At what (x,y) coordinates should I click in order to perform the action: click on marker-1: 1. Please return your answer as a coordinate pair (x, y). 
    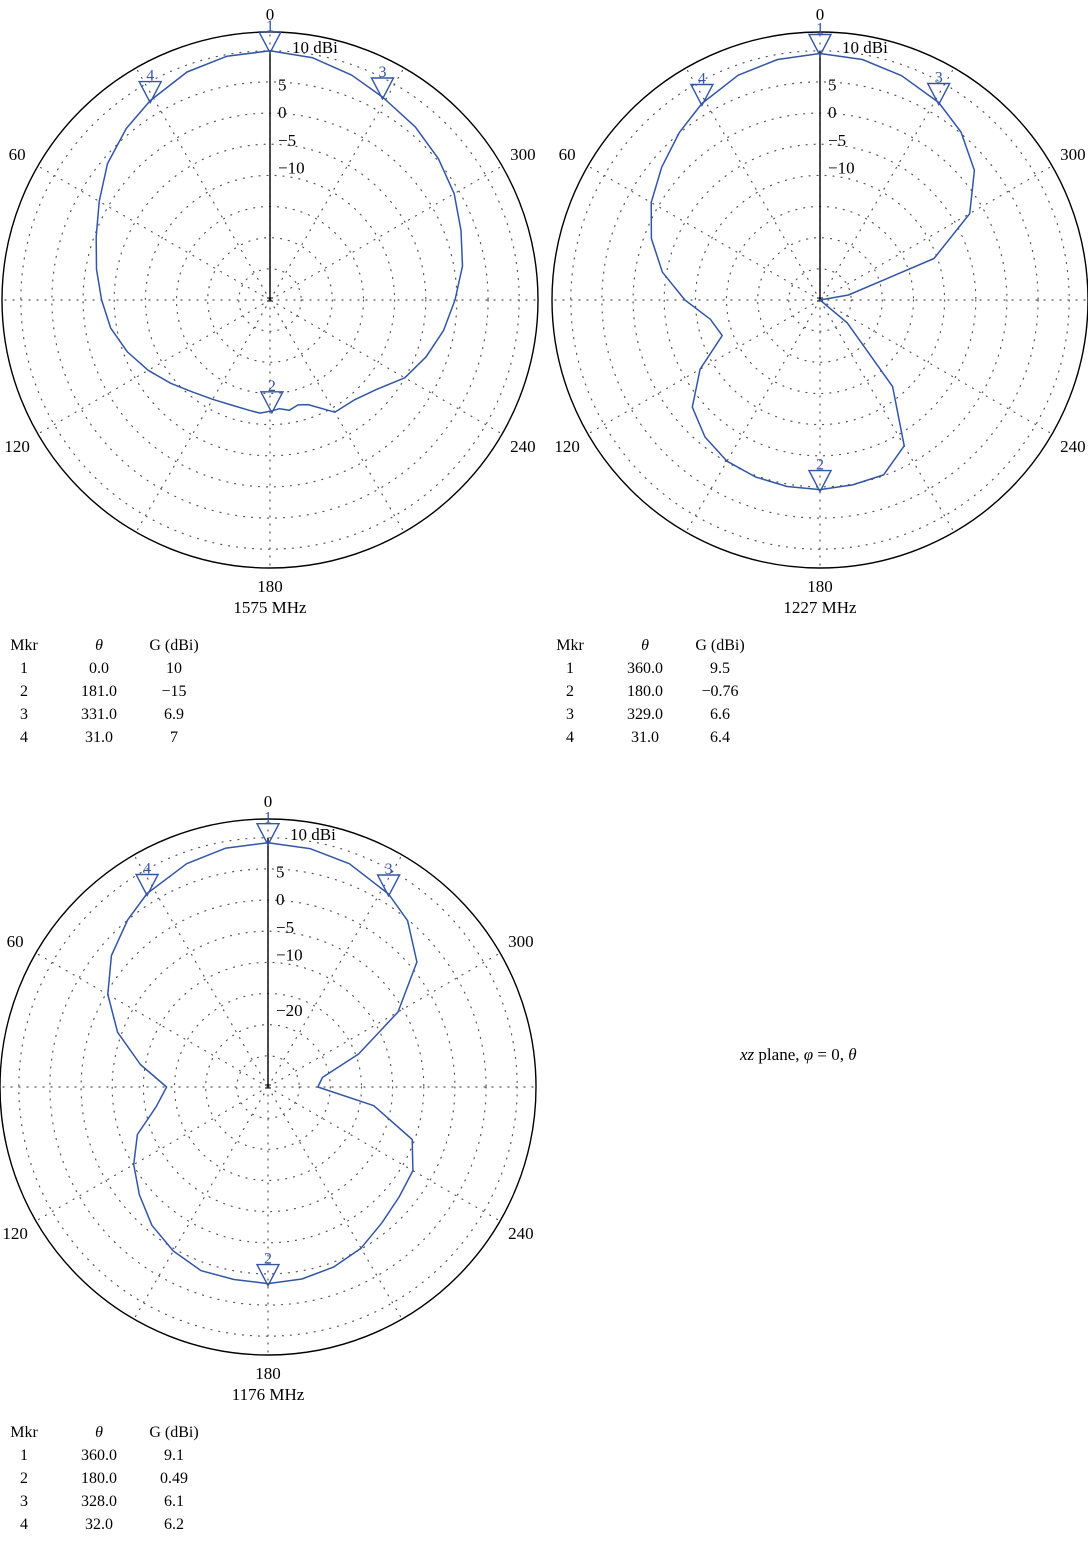
    Looking at the image, I should click on (820, 39).